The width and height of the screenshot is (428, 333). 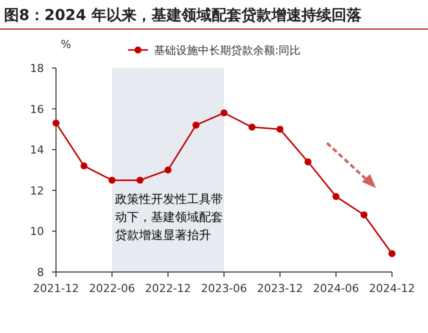 What do you see at coordinates (227, 50) in the screenshot?
I see `legend-label: 基础设施中长期贷款余额:同比` at bounding box center [227, 50].